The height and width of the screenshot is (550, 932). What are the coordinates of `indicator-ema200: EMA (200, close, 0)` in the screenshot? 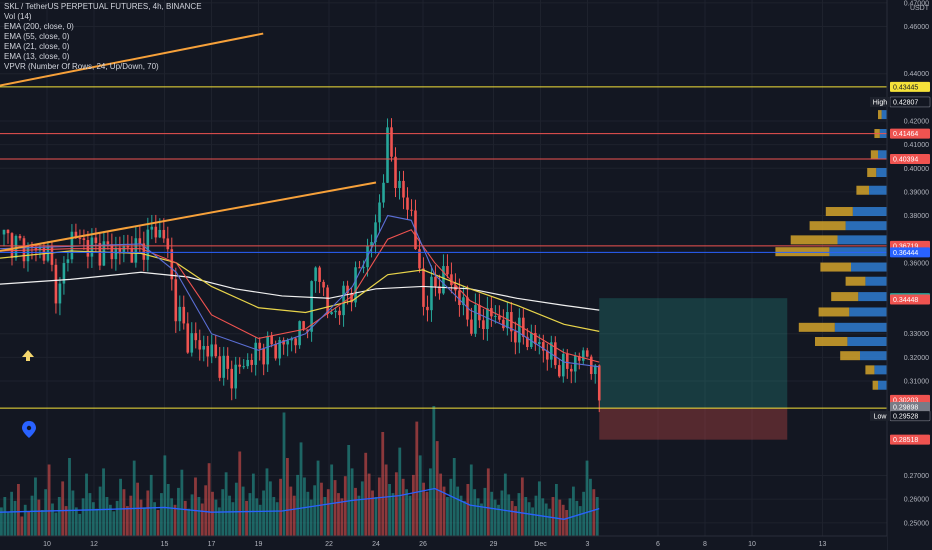 It's located at (39, 26).